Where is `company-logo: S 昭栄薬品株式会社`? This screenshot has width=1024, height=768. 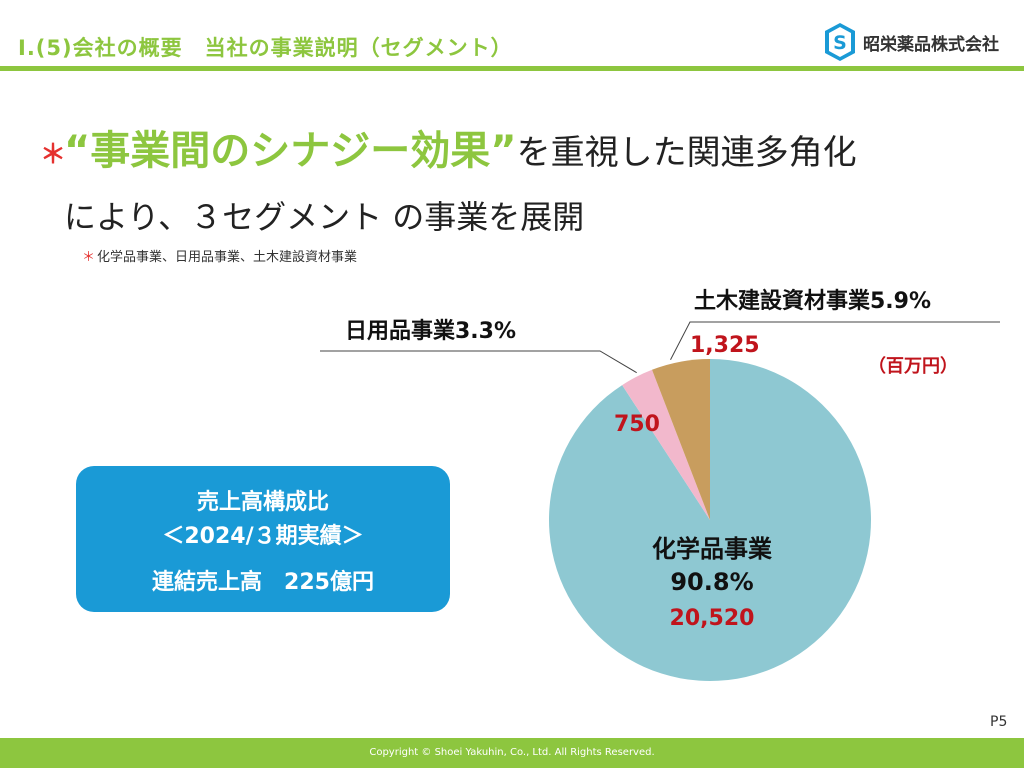 company-logo: S 昭栄薬品株式会社 is located at coordinates (911, 42).